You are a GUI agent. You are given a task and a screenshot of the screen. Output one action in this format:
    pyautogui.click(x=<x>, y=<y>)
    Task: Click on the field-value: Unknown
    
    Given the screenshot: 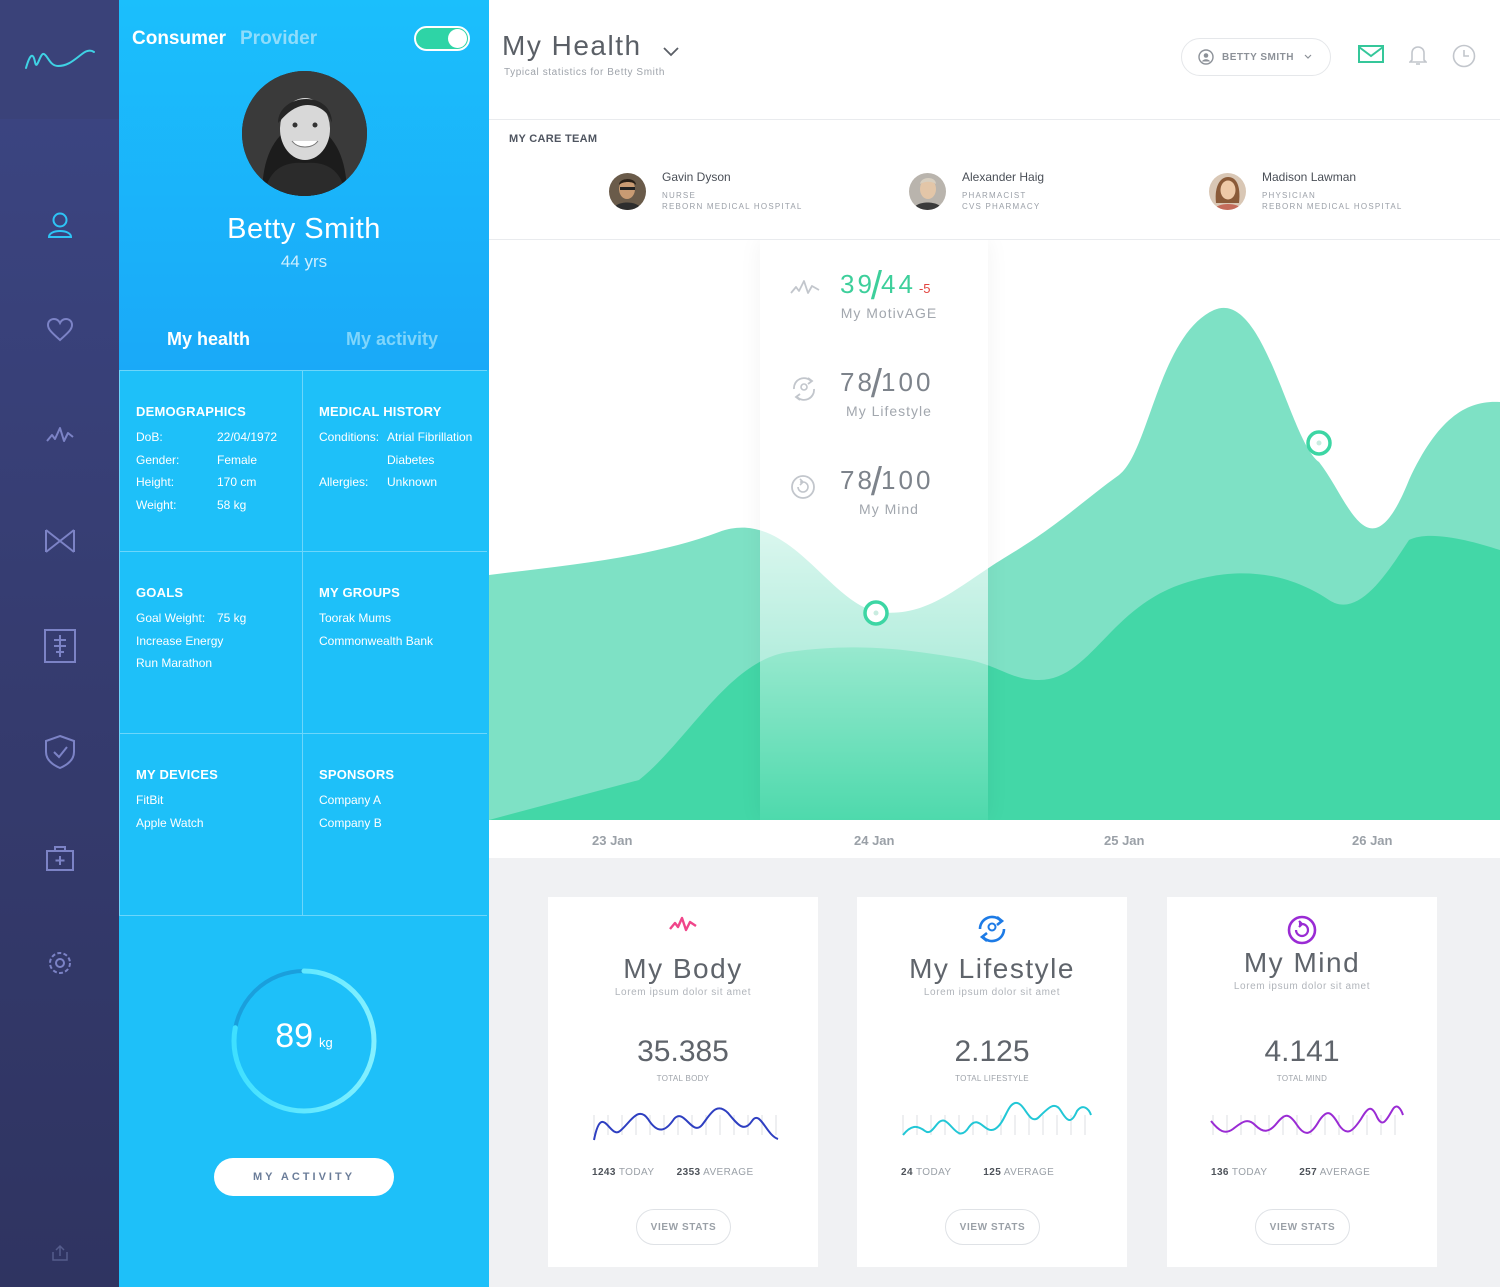 What is the action you would take?
    pyautogui.click(x=412, y=482)
    